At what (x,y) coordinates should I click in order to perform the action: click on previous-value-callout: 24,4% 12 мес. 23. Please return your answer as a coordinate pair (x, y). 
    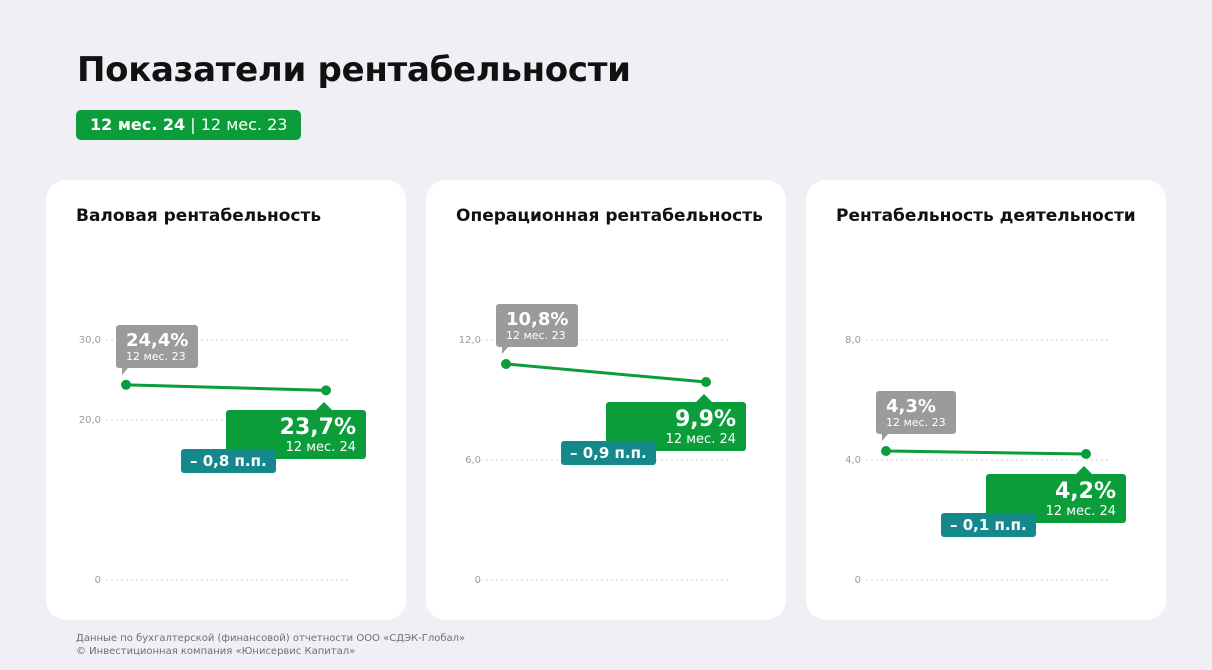
    Looking at the image, I should click on (157, 349).